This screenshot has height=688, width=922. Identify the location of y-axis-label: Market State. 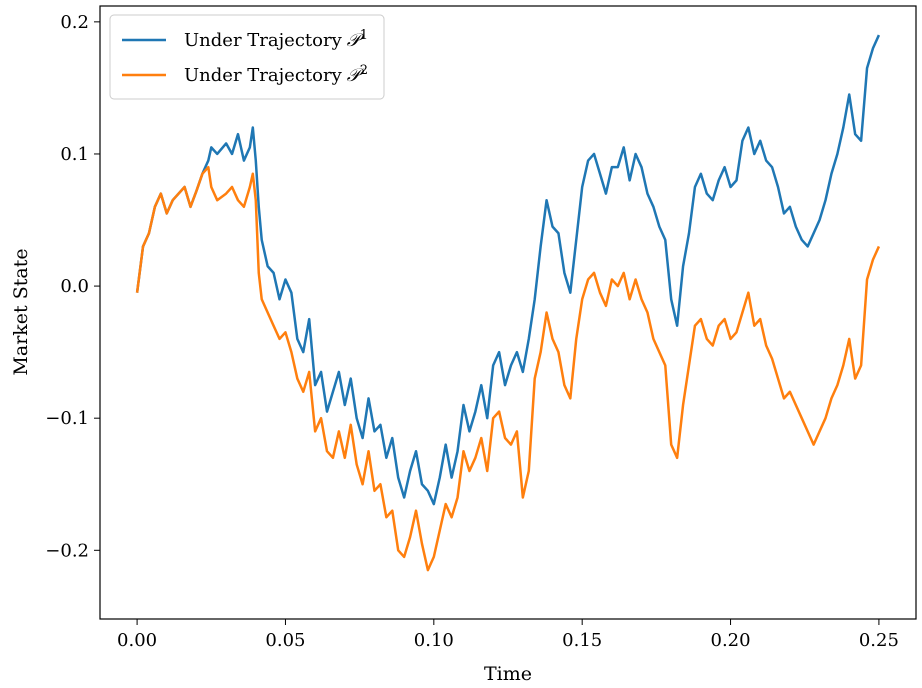
(21, 311).